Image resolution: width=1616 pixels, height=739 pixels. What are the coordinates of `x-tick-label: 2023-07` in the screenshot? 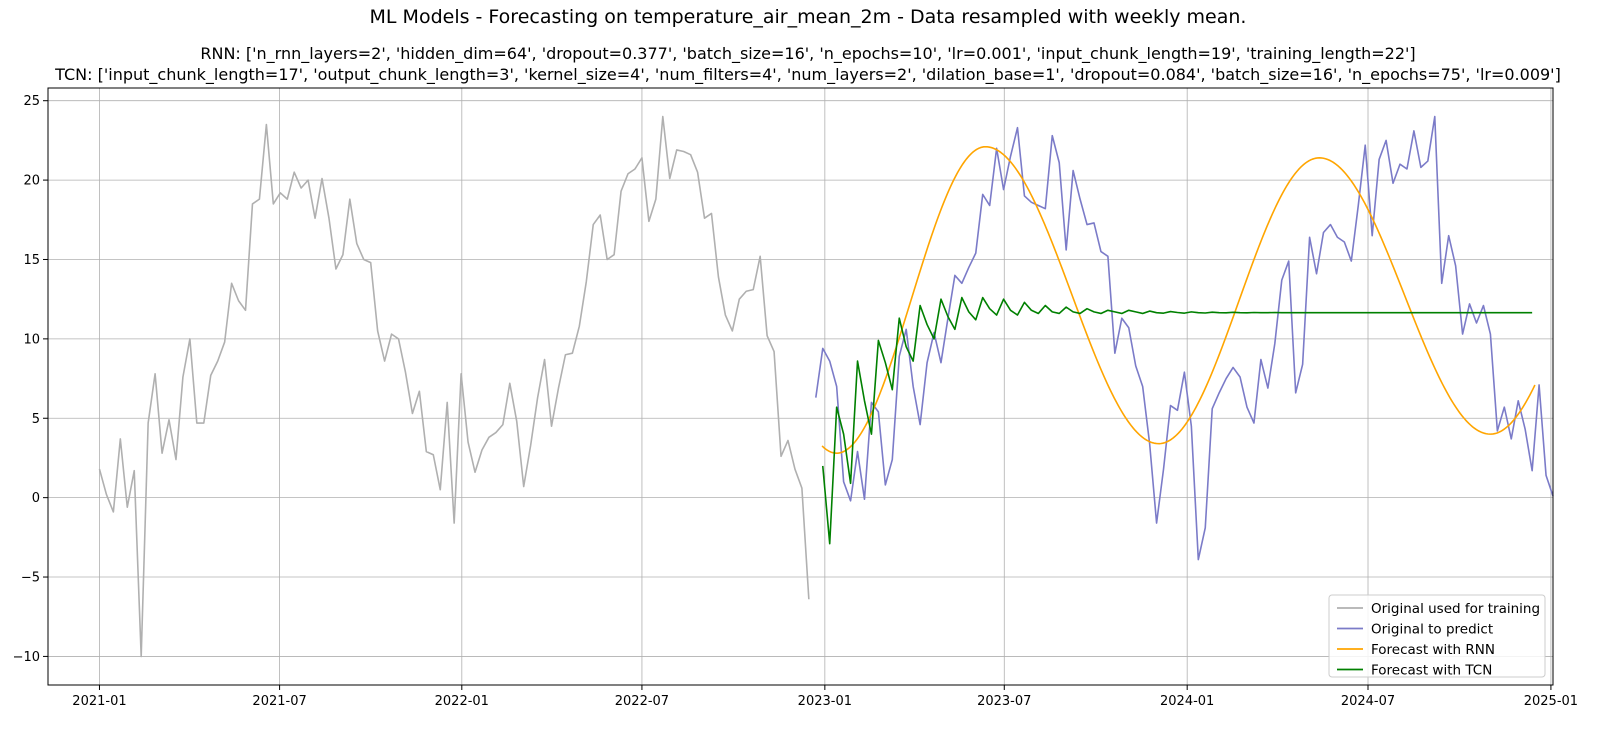 It's located at (1004, 701).